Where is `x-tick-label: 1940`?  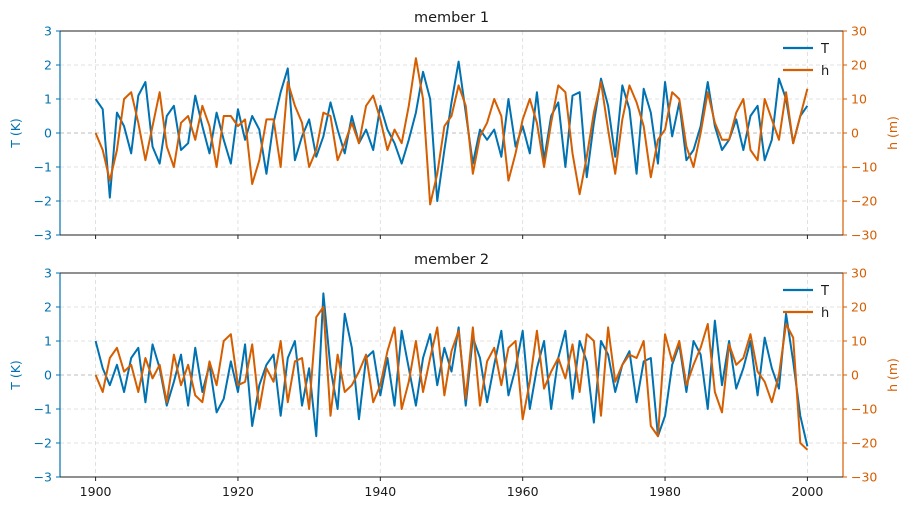 x-tick-label: 1940 is located at coordinates (380, 491).